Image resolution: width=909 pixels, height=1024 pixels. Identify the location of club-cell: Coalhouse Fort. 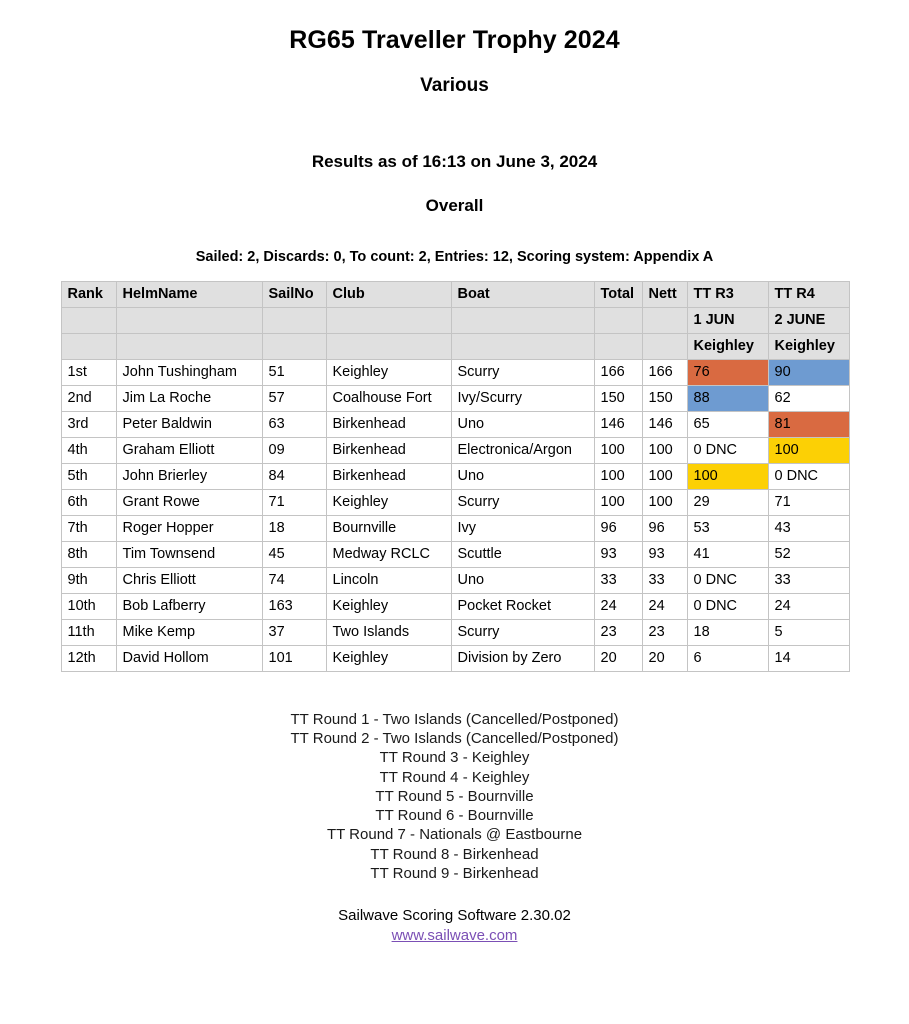
(388, 398).